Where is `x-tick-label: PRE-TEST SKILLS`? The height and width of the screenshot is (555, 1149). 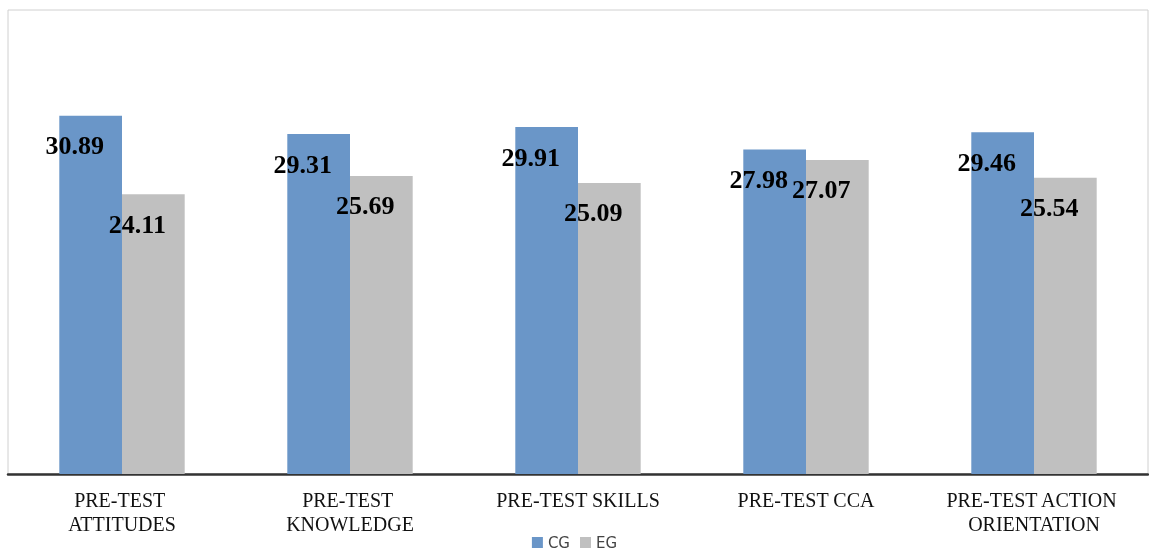
x-tick-label: PRE-TEST SKILLS is located at coordinates (578, 500).